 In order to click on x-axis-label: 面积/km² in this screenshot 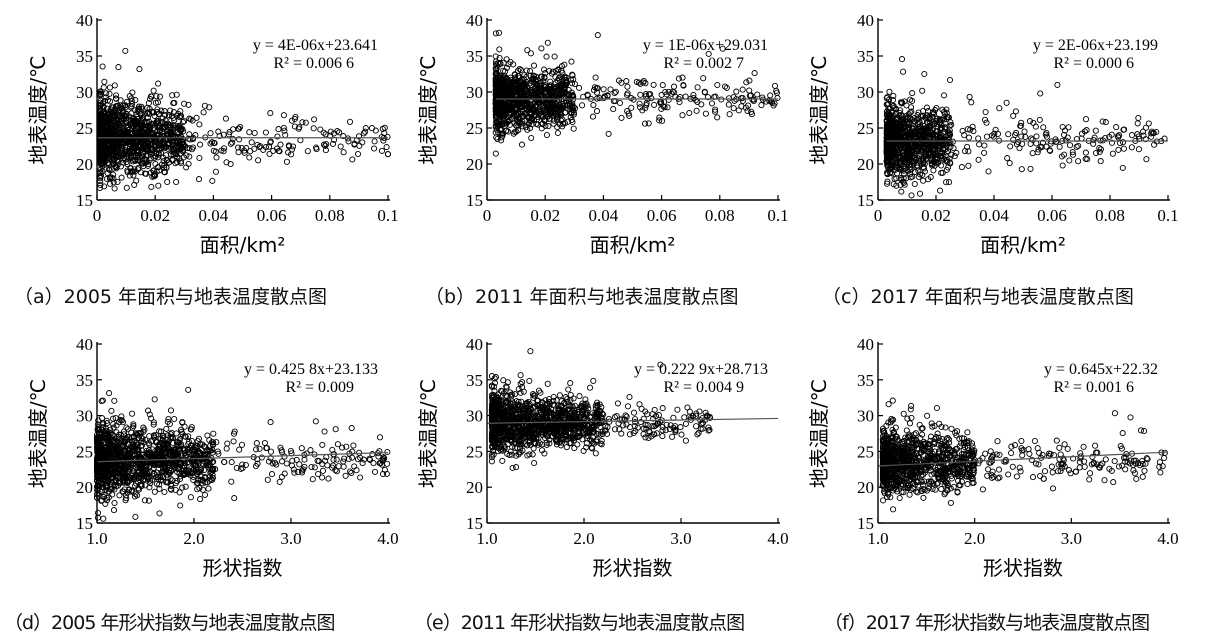, I will do `click(1023, 245)`.